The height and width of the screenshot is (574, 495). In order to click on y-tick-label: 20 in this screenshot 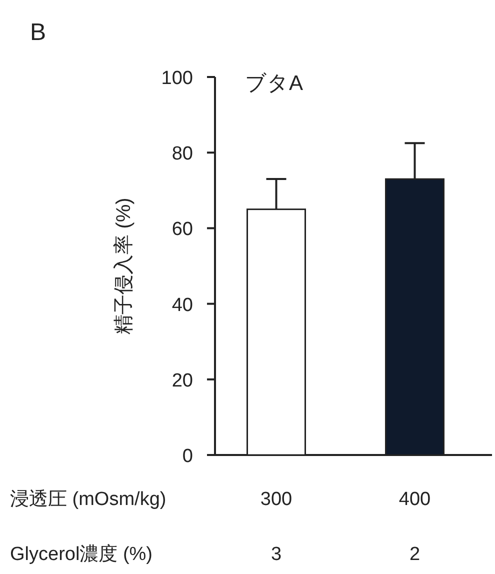, I will do `click(182, 381)`.